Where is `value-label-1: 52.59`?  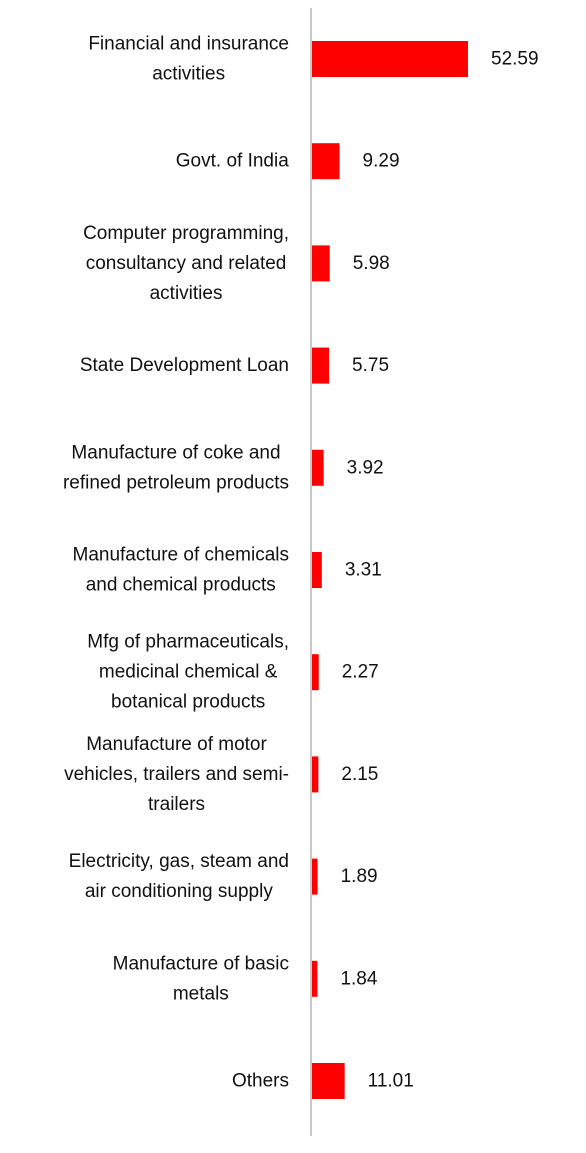
value-label-1: 52.59 is located at coordinates (515, 59).